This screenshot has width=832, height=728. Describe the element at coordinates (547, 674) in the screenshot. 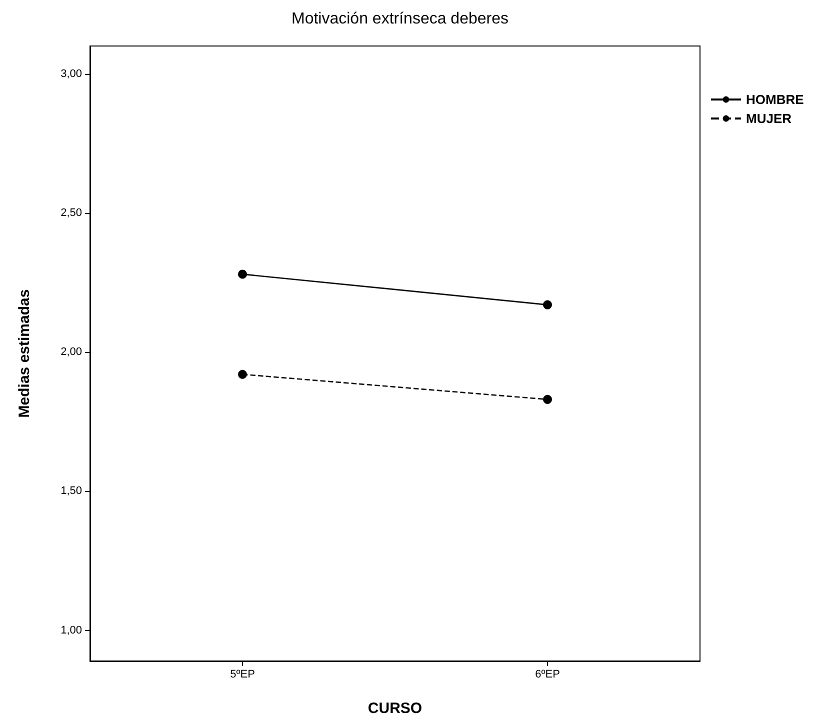

I see `x-tick-label: 6ºEP` at that location.